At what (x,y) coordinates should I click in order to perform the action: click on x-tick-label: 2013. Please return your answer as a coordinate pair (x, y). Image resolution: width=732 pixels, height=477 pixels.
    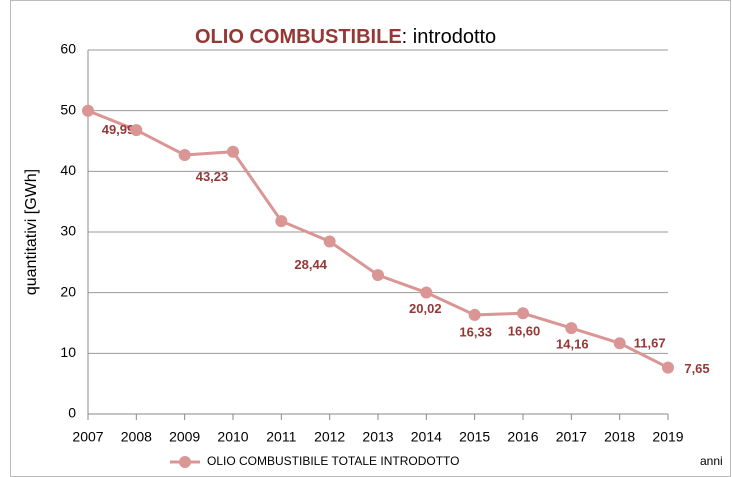
    Looking at the image, I should click on (377, 437).